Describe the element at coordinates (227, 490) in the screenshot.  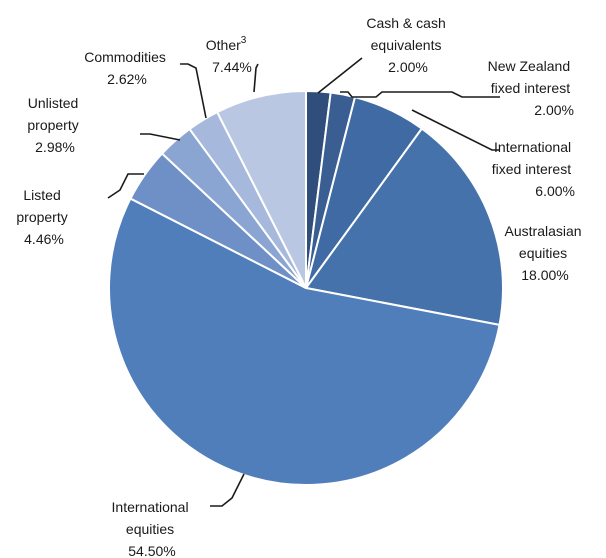
I see `leader-line-intl-equities` at that location.